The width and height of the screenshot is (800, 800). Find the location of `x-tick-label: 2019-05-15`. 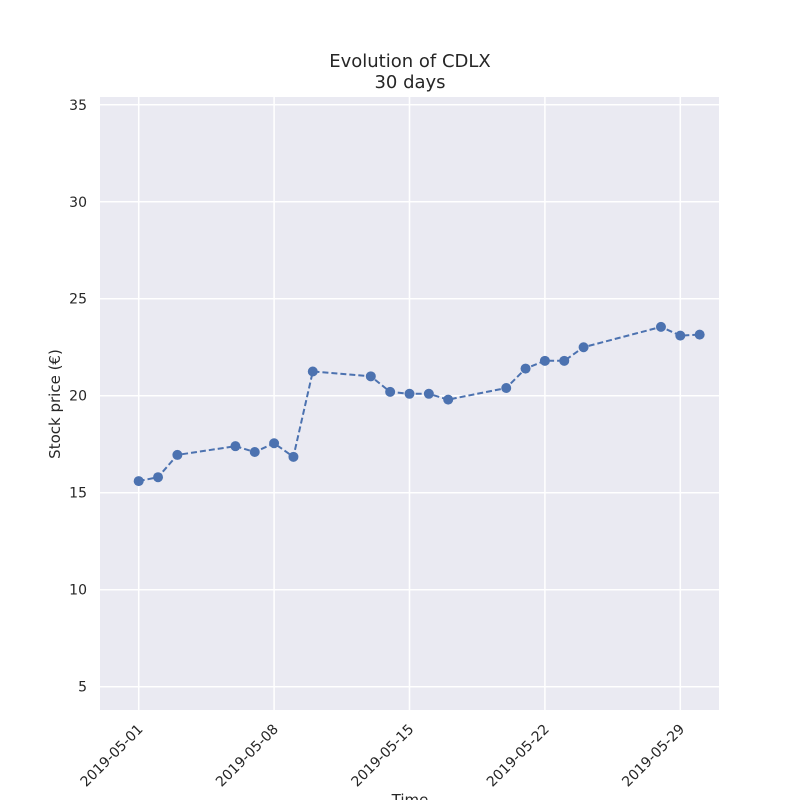

x-tick-label: 2019-05-15 is located at coordinates (382, 756).